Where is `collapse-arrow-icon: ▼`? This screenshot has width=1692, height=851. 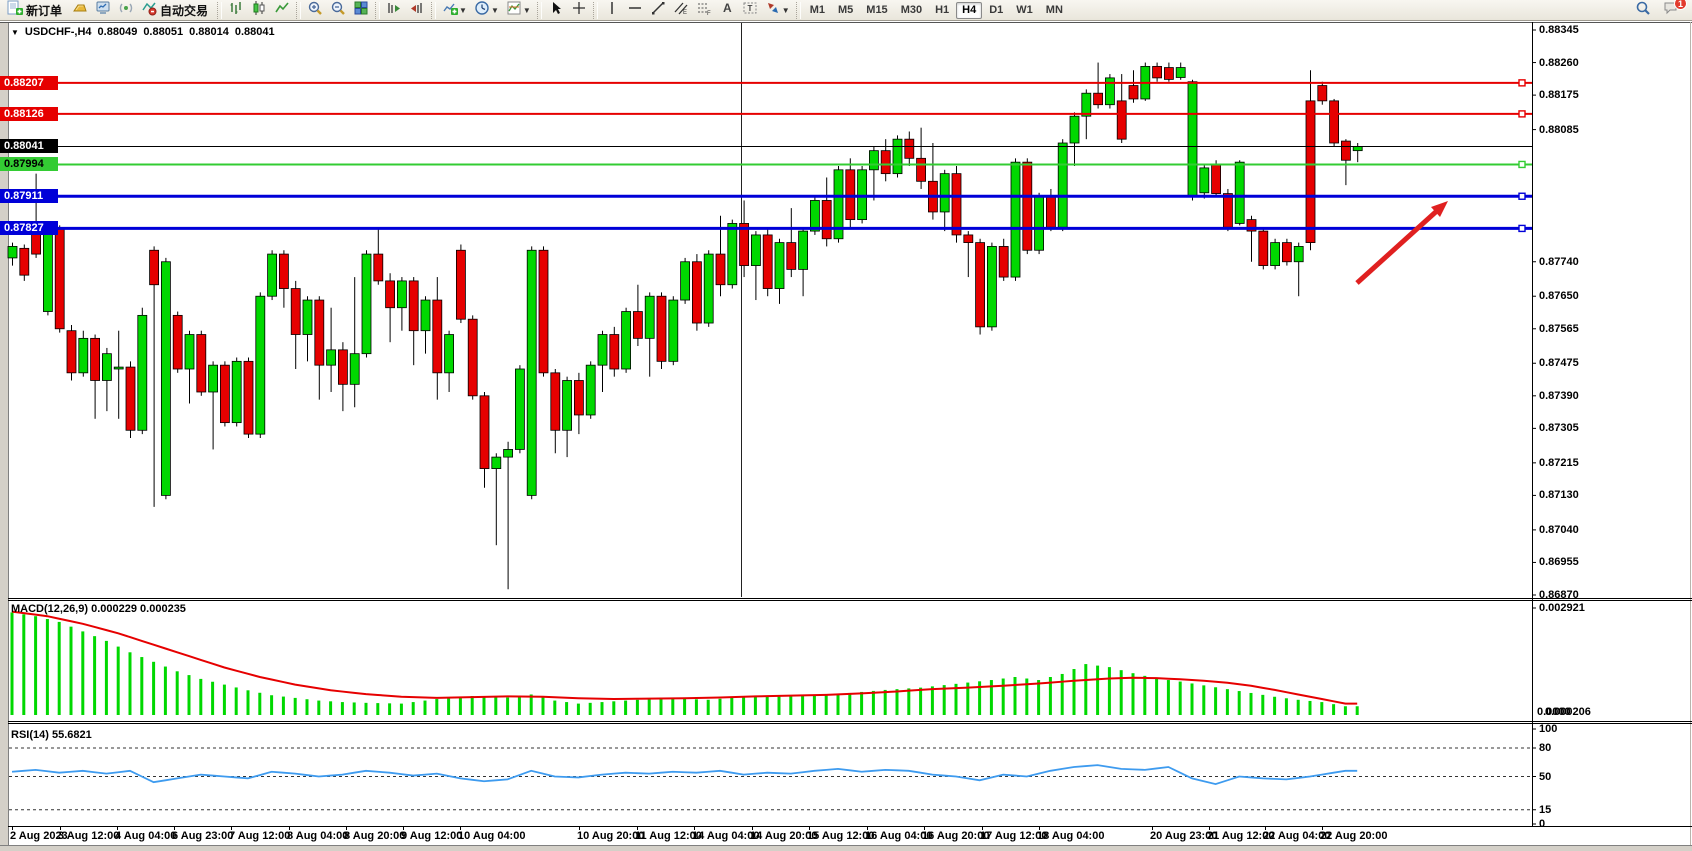
collapse-arrow-icon: ▼ is located at coordinates (15, 32).